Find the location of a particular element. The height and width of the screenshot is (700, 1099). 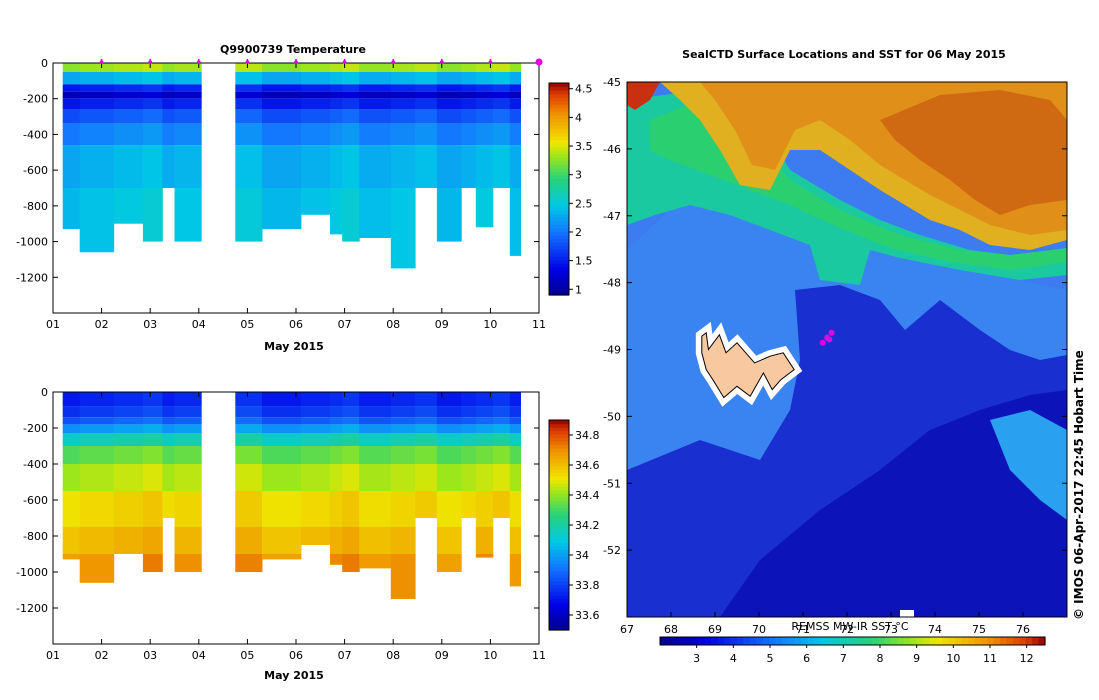

x-tick-label: 73 is located at coordinates (891, 629).